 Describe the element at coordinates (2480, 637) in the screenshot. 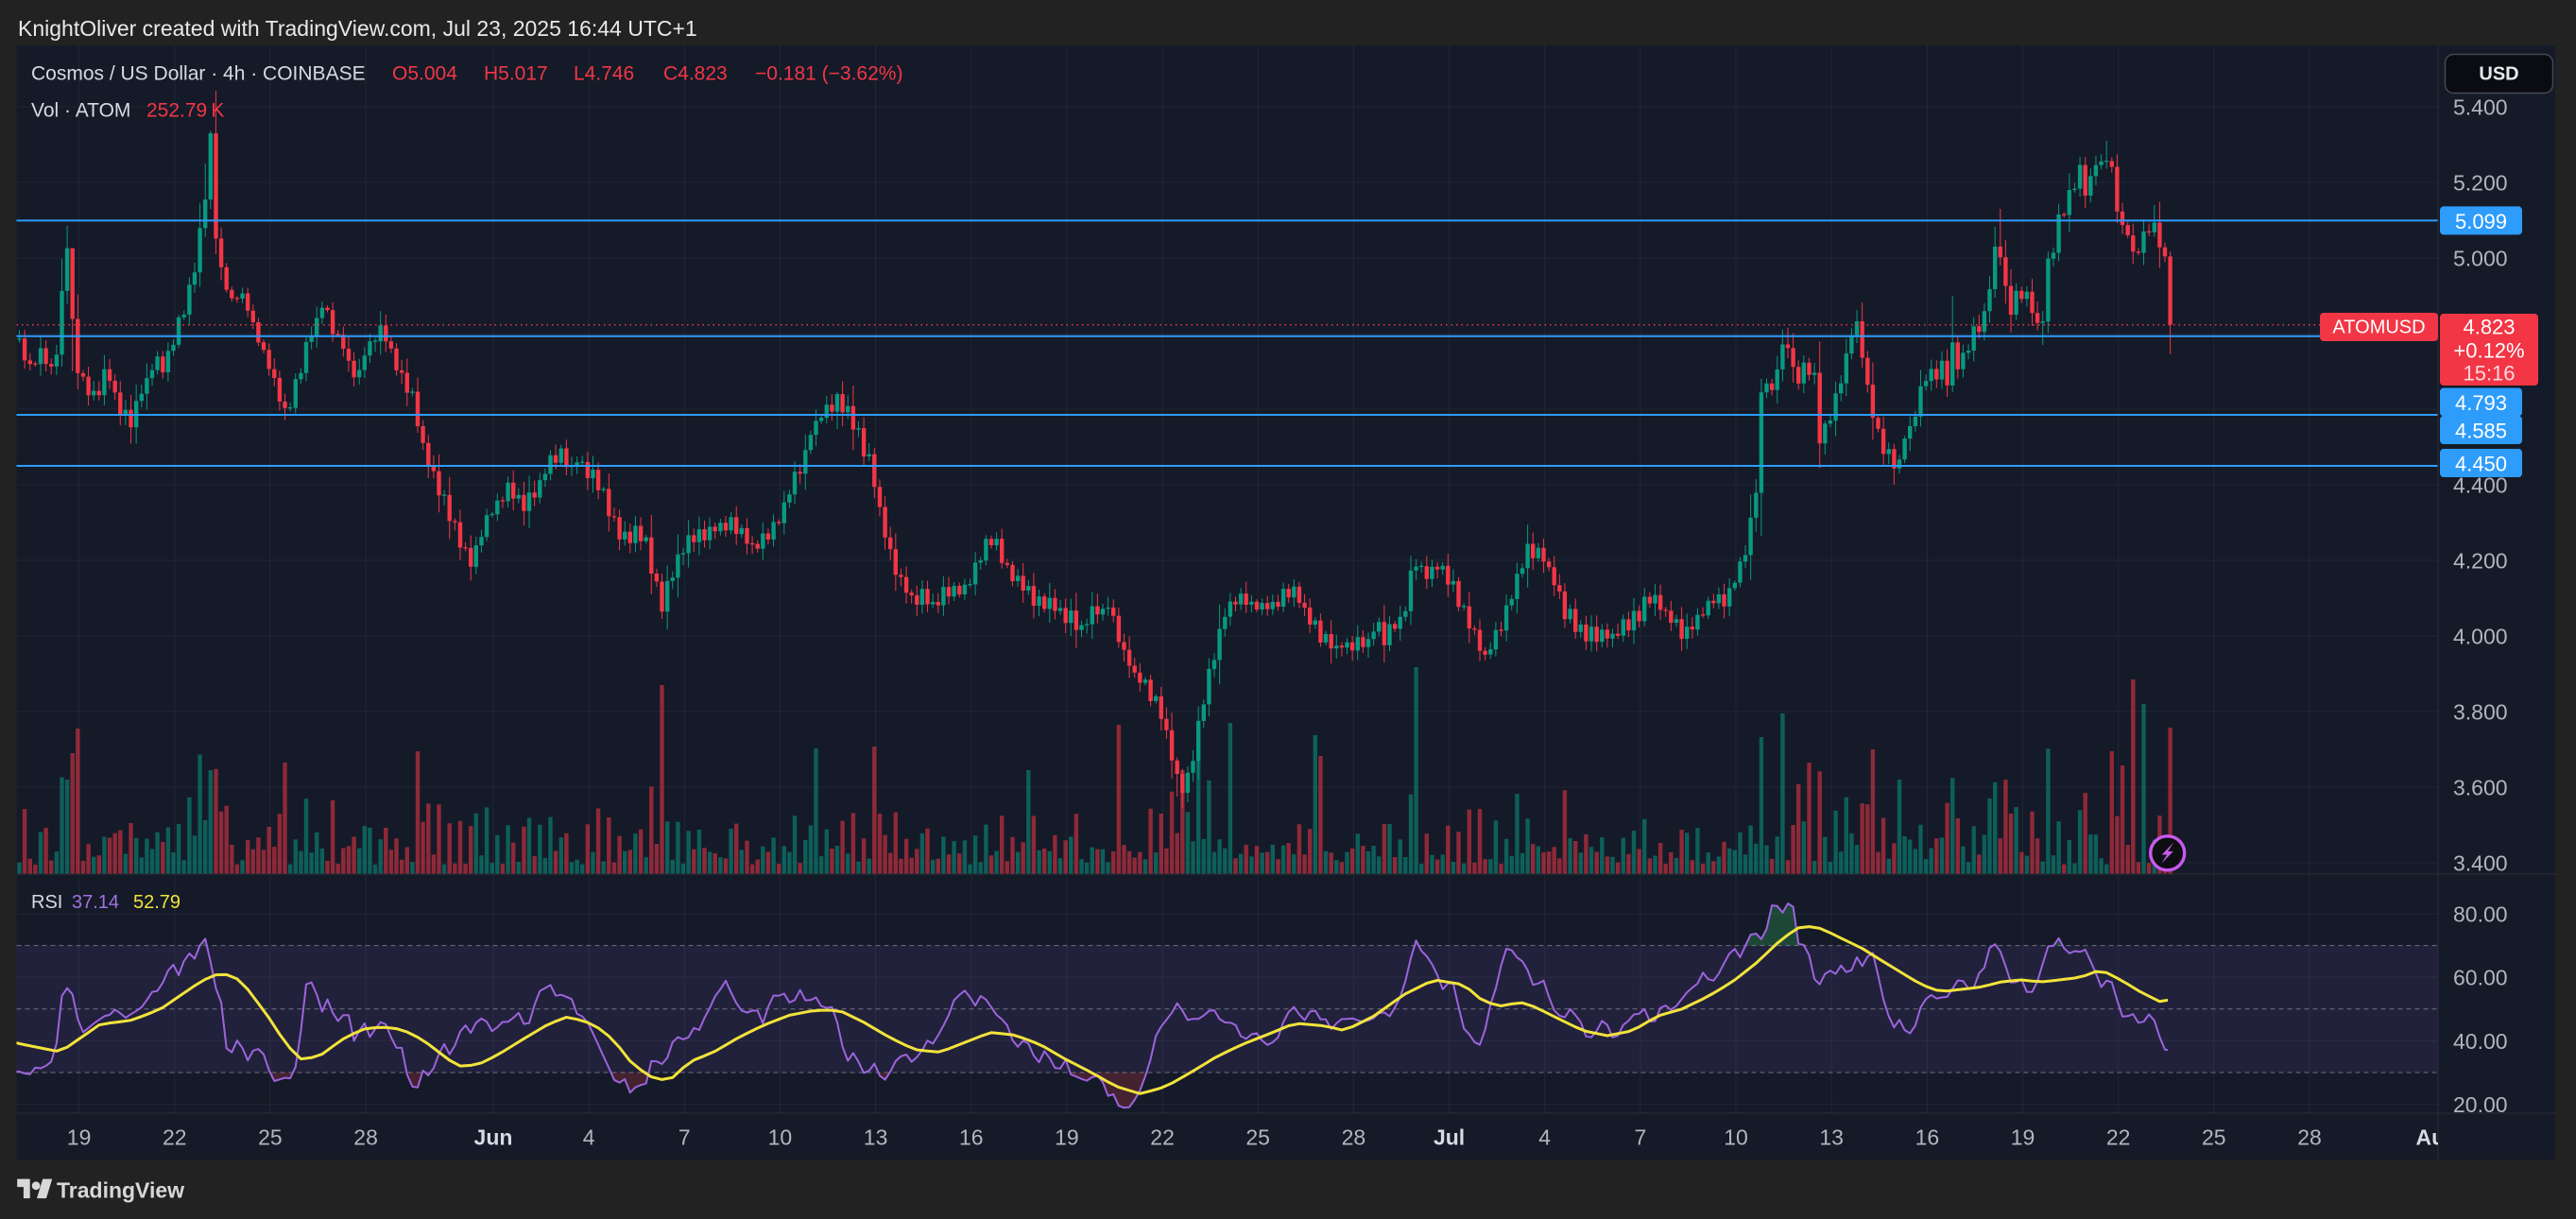

I see `svg-text: 4.000` at that location.